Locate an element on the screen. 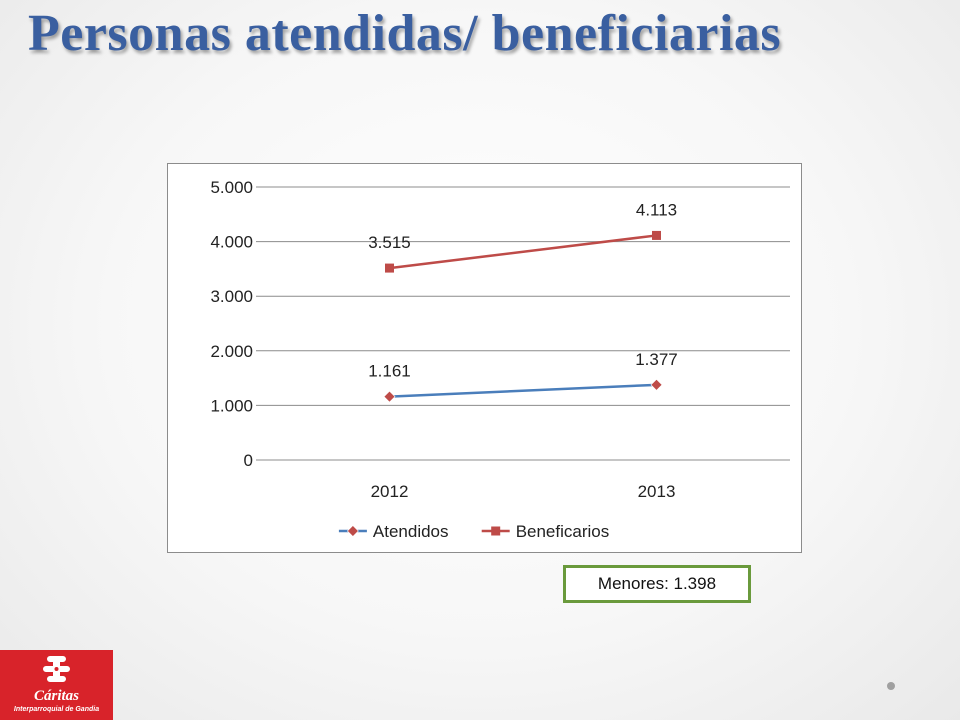 The width and height of the screenshot is (960, 720). data-label: 4.113 is located at coordinates (656, 209).